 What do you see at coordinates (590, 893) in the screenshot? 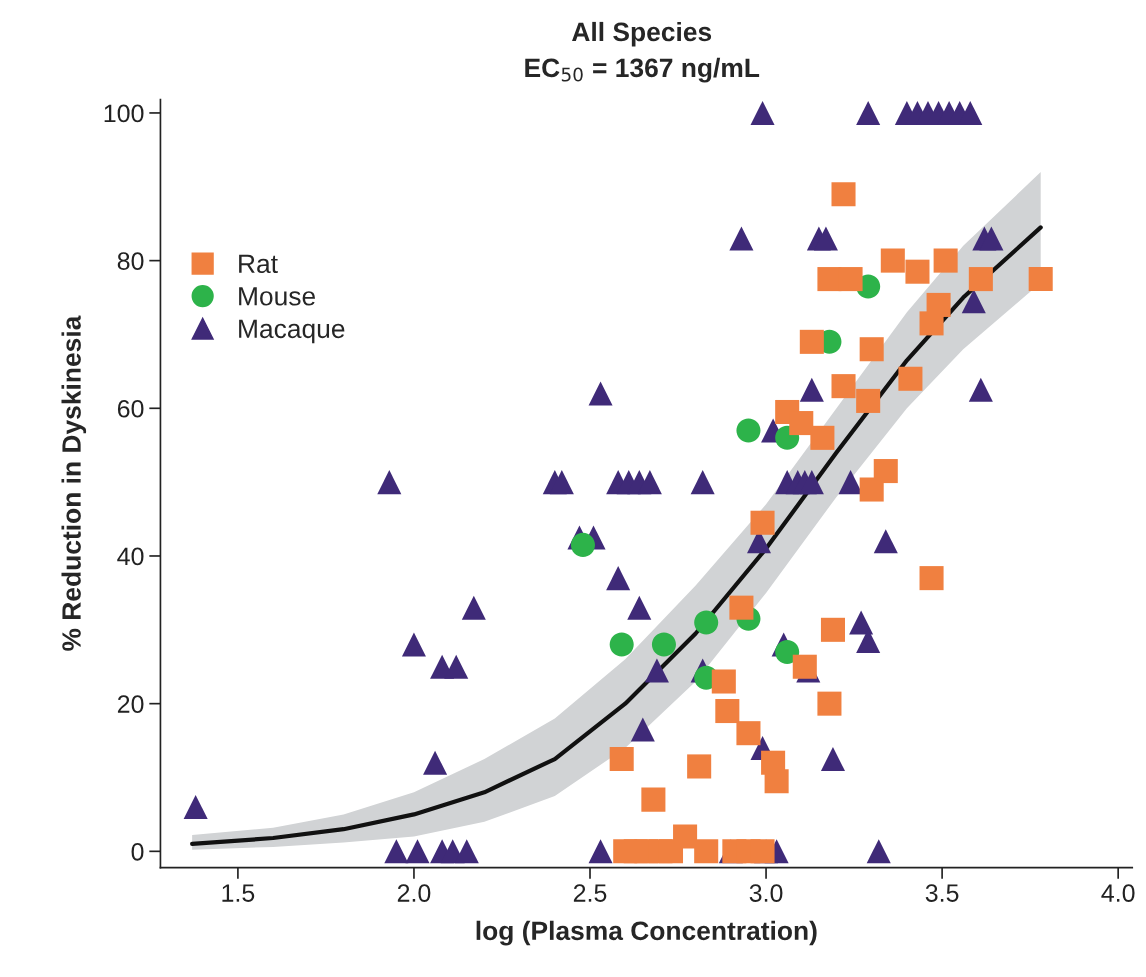
I see `x-tick-label: 2.5` at bounding box center [590, 893].